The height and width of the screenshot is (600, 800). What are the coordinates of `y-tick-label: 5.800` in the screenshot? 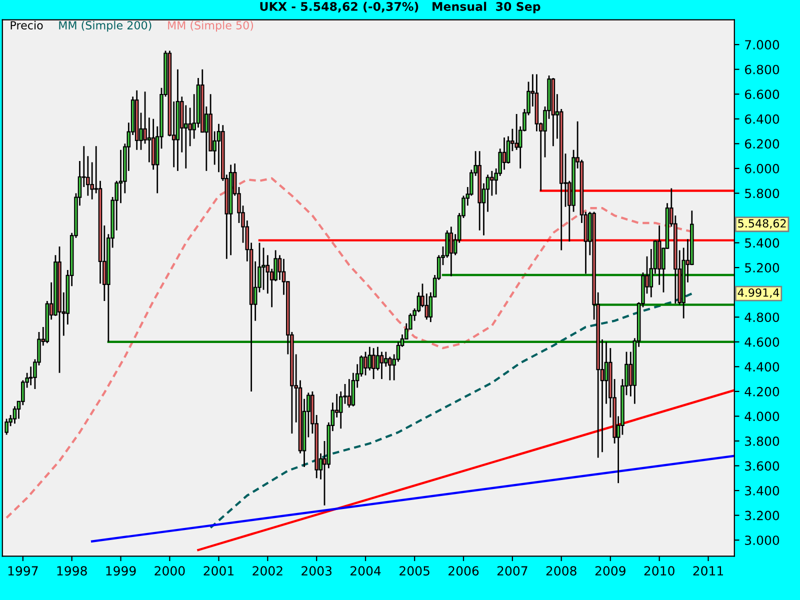 It's located at (762, 193).